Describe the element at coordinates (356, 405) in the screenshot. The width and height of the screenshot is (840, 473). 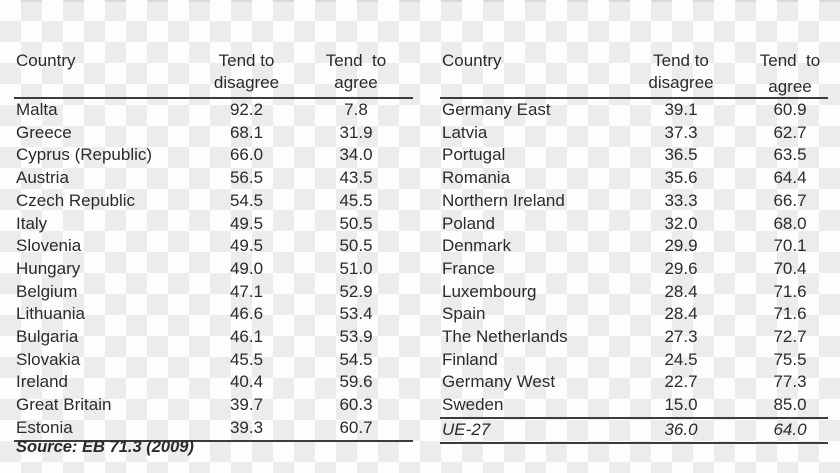
I see `tend-to-agree-cell: 60.3` at that location.